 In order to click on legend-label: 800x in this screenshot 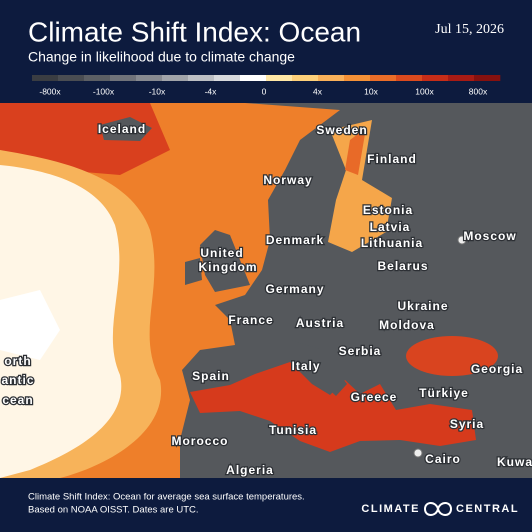, I will do `click(478, 91)`.